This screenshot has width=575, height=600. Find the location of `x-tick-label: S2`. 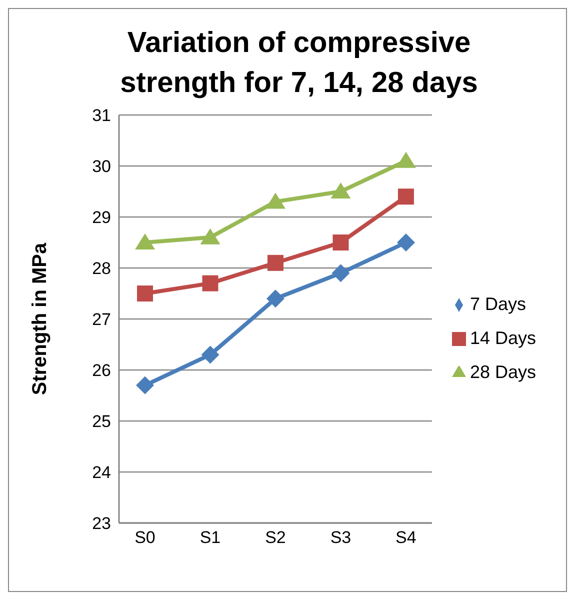

x-tick-label: S2 is located at coordinates (275, 538).